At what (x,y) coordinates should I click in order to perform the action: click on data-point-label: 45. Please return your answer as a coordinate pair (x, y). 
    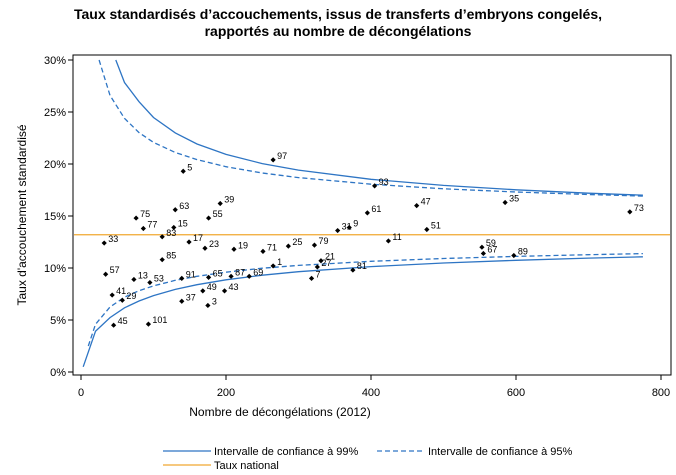
    Looking at the image, I should click on (123, 321).